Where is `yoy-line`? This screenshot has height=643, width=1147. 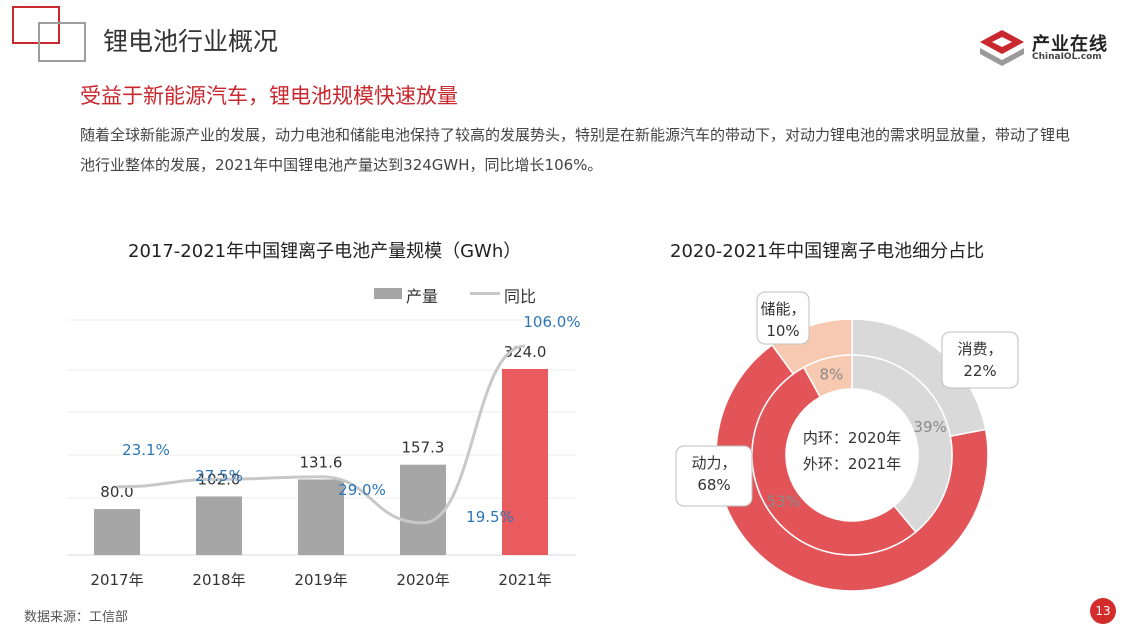 yoy-line is located at coordinates (321, 434).